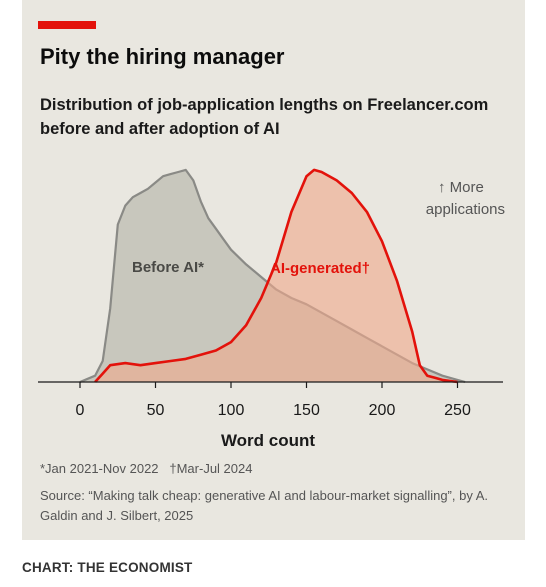  Describe the element at coordinates (80, 410) in the screenshot. I see `x-tick-label: 0` at that location.